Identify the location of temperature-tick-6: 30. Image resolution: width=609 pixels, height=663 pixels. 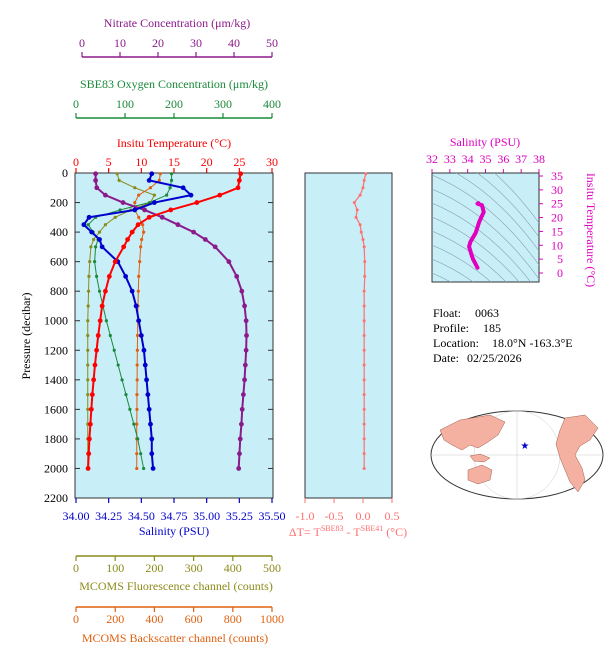
(272, 162).